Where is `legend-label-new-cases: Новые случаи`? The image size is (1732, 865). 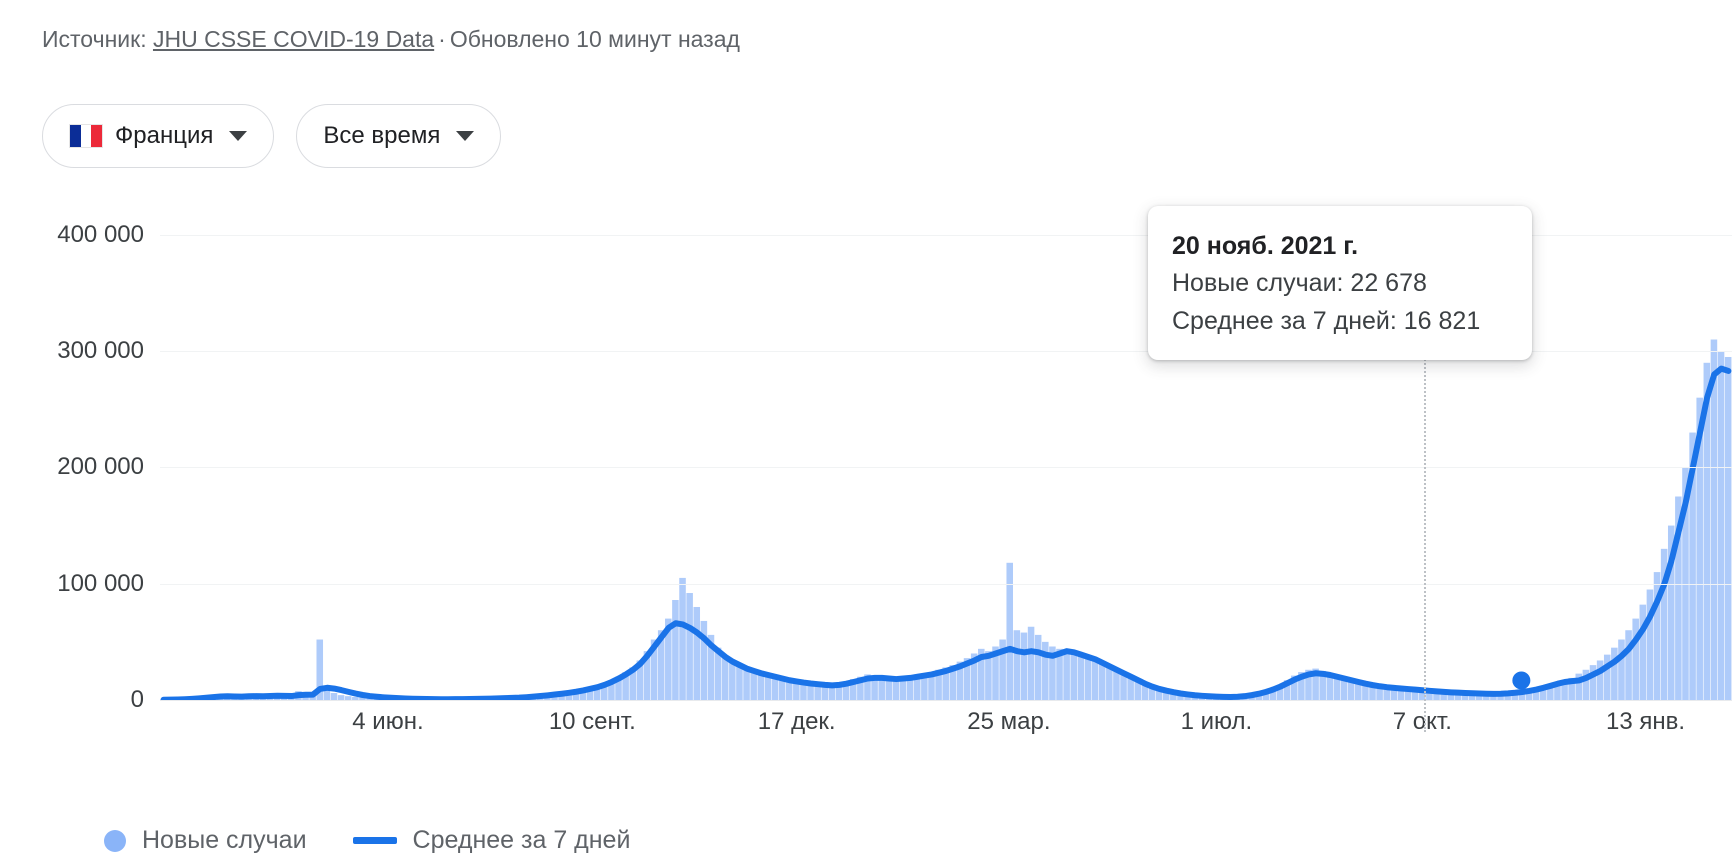 legend-label-new-cases: Новые случаи is located at coordinates (224, 840).